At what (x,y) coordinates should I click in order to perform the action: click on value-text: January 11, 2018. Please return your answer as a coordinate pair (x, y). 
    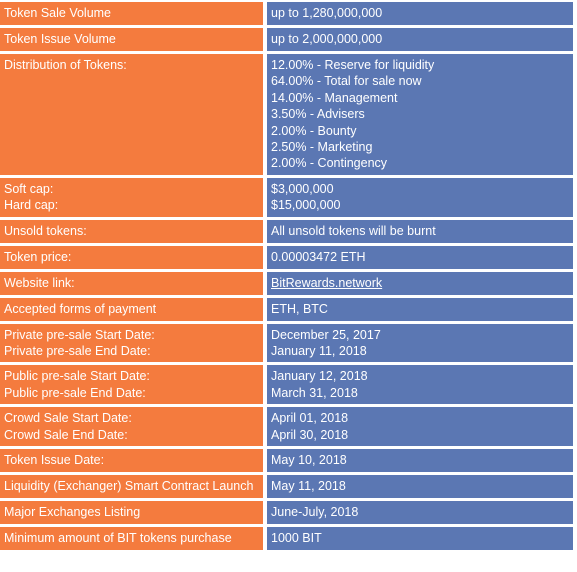
    Looking at the image, I should click on (319, 351).